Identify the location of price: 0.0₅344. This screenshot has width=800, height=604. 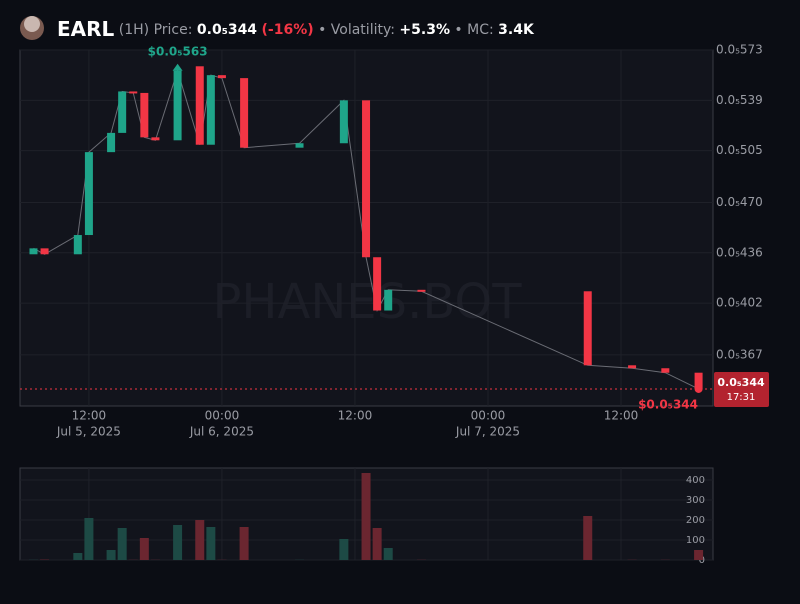
(227, 30).